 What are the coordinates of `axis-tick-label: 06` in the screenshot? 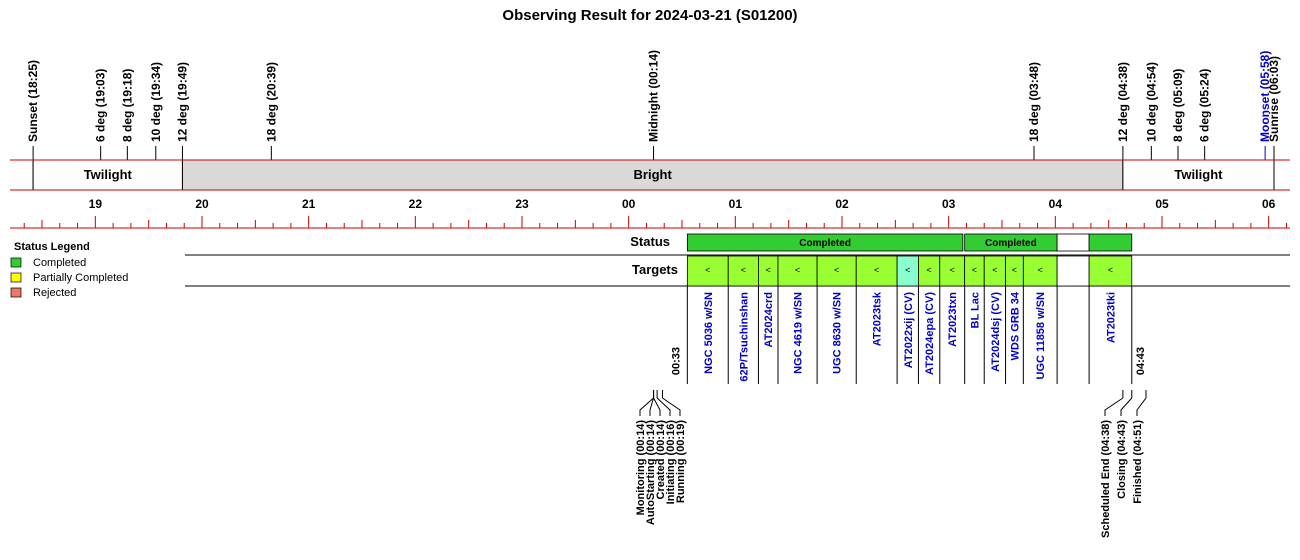 It's located at (1269, 204).